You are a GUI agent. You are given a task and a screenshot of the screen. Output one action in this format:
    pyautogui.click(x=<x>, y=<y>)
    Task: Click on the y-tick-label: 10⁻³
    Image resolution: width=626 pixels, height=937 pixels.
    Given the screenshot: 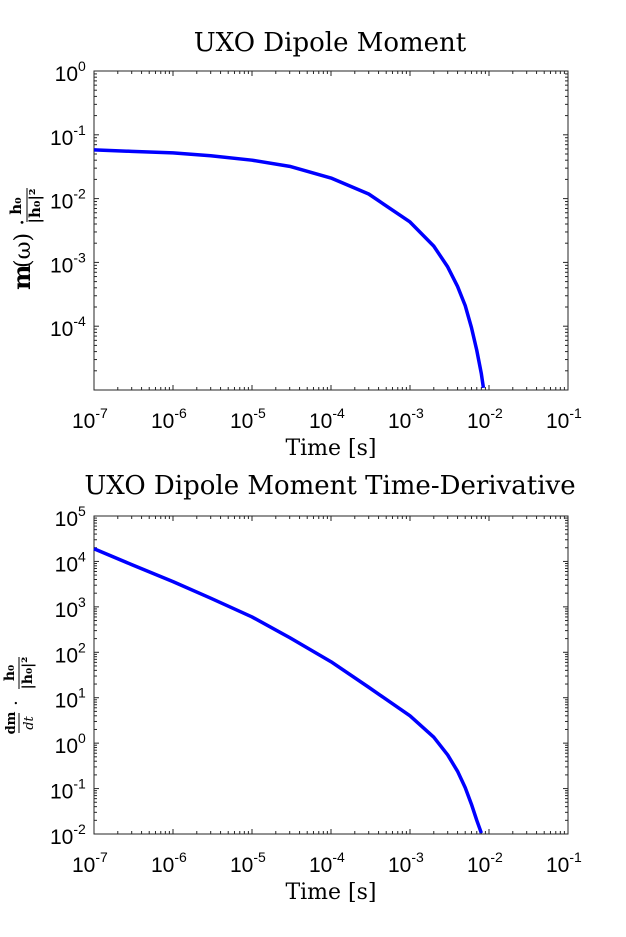 What is the action you would take?
    pyautogui.click(x=68, y=263)
    